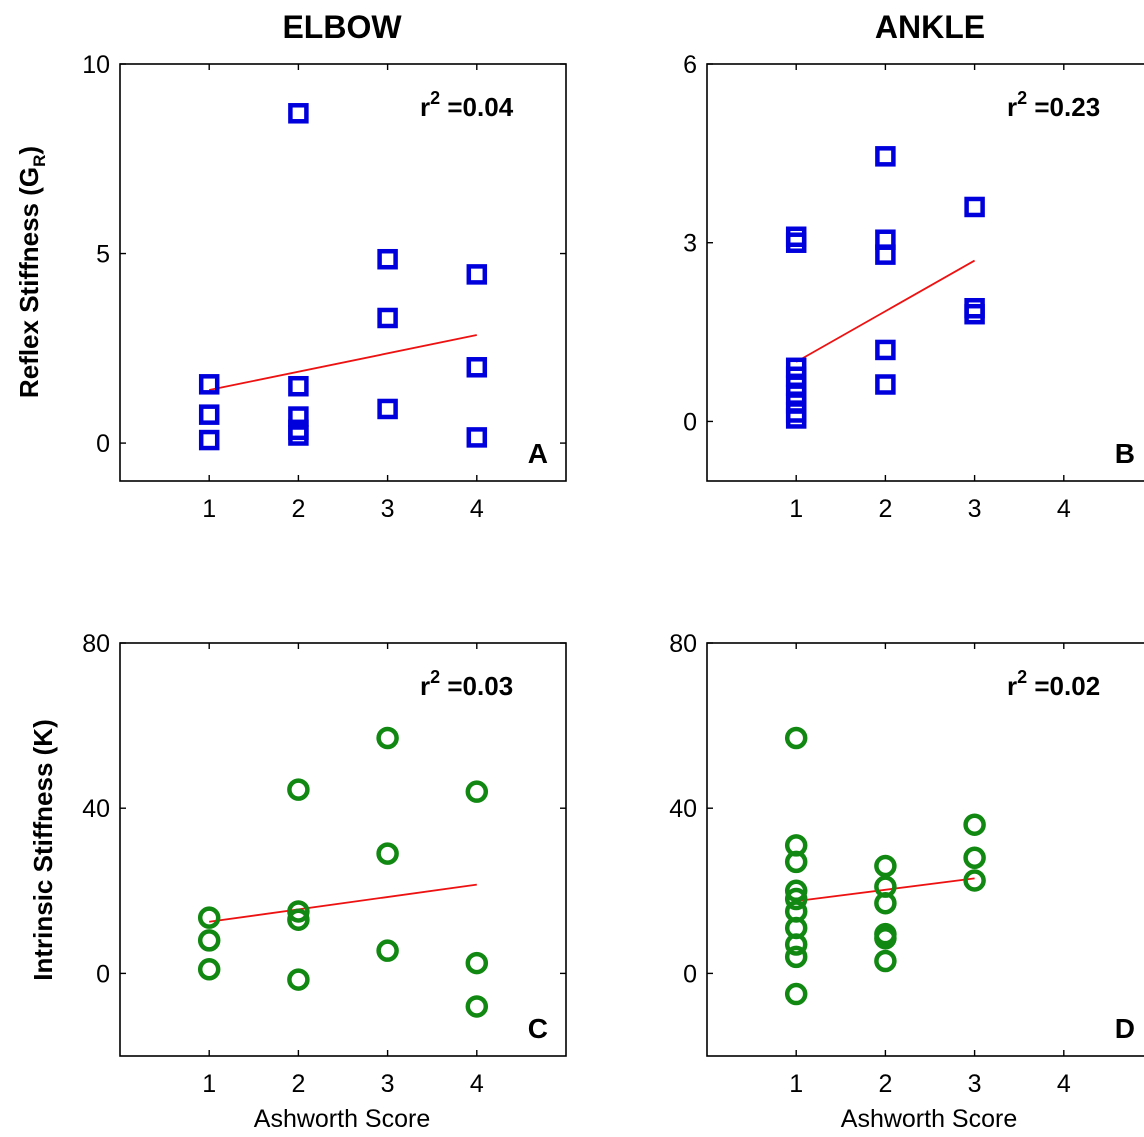 The width and height of the screenshot is (1144, 1137). What do you see at coordinates (343, 272) in the screenshot?
I see `panel-a-axes-box` at bounding box center [343, 272].